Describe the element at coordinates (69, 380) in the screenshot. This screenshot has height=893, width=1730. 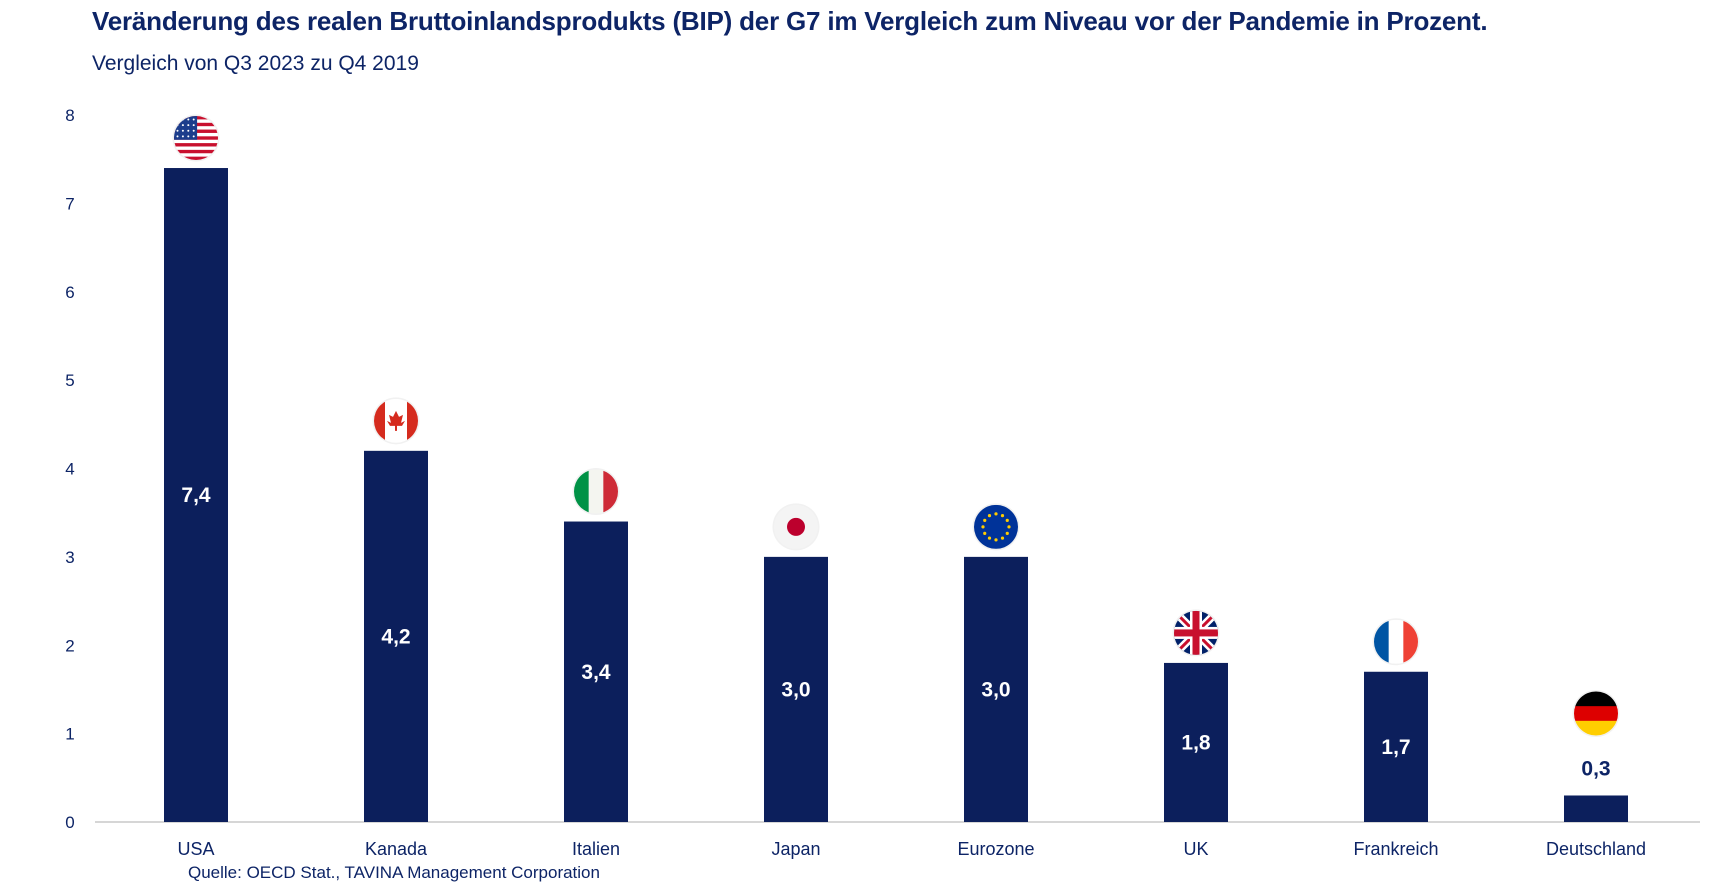
I see `y-tick-label: 5` at that location.